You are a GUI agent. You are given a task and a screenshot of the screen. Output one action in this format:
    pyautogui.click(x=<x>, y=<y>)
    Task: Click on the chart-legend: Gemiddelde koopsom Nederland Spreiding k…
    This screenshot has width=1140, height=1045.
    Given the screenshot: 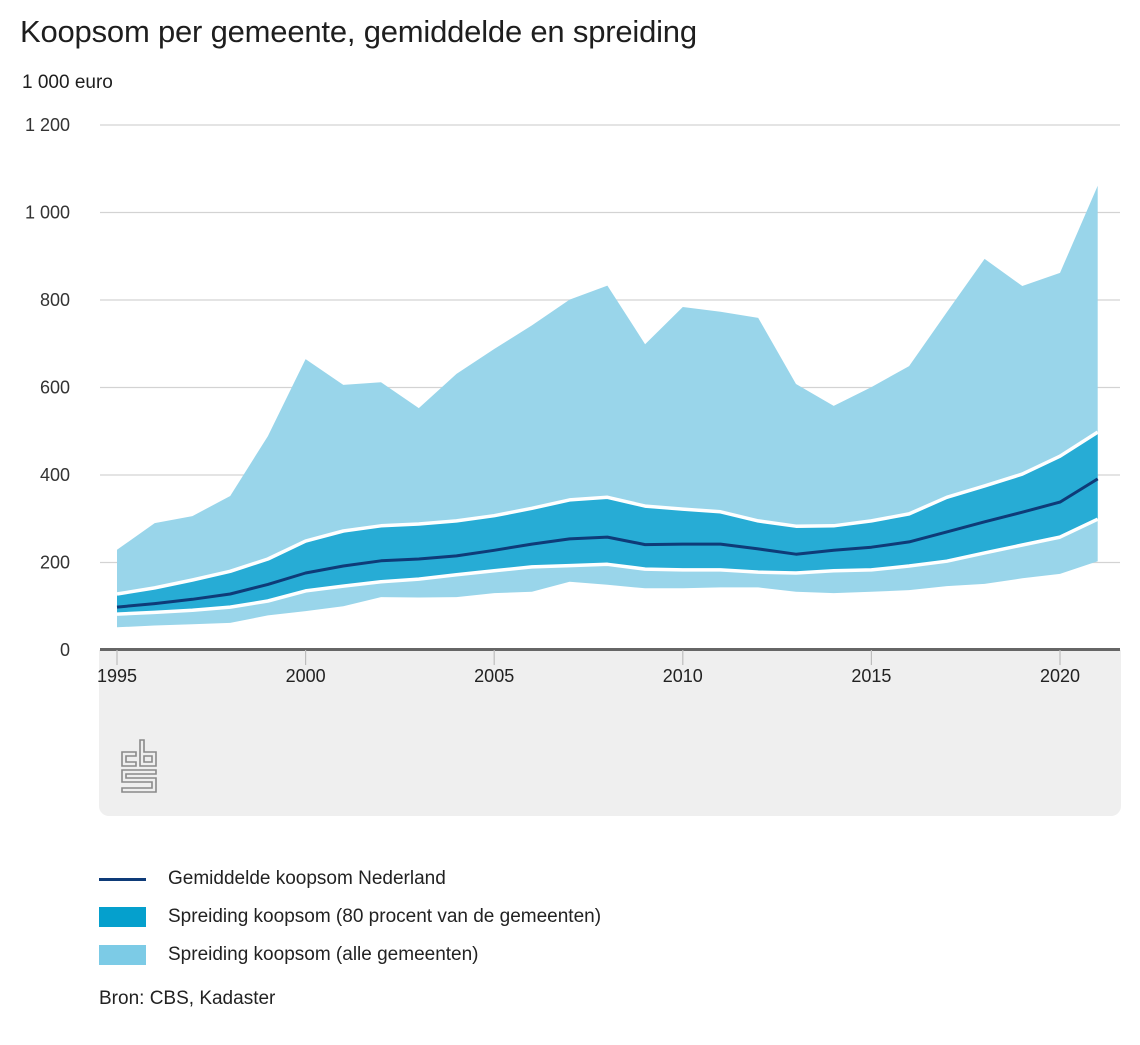 What is the action you would take?
    pyautogui.click(x=350, y=917)
    